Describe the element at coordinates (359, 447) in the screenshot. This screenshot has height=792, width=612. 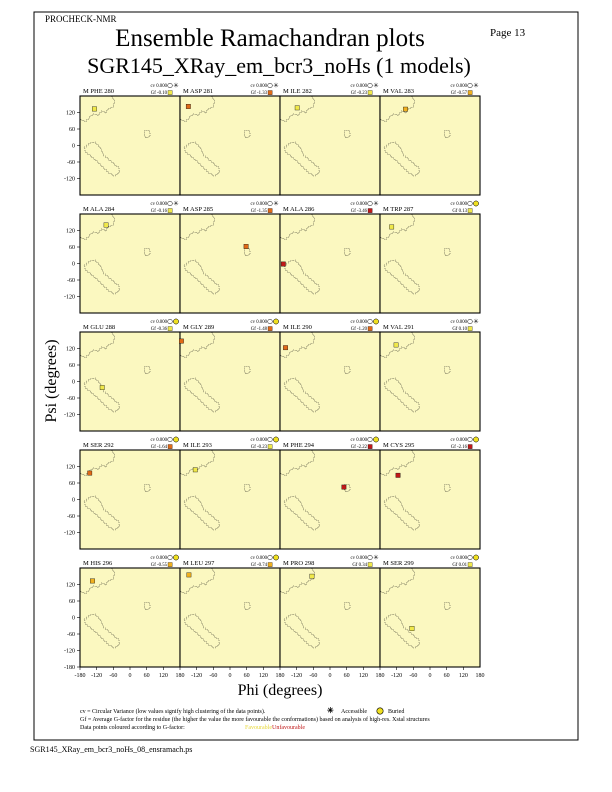
I see `gf-label: Gf -2.22` at that location.